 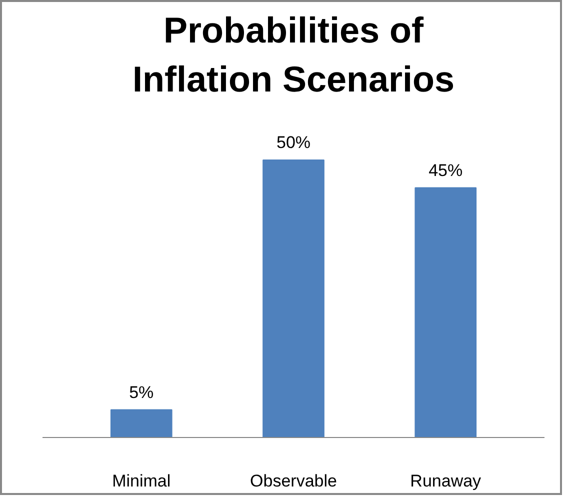 I want to click on data-label: 5%, so click(x=141, y=392).